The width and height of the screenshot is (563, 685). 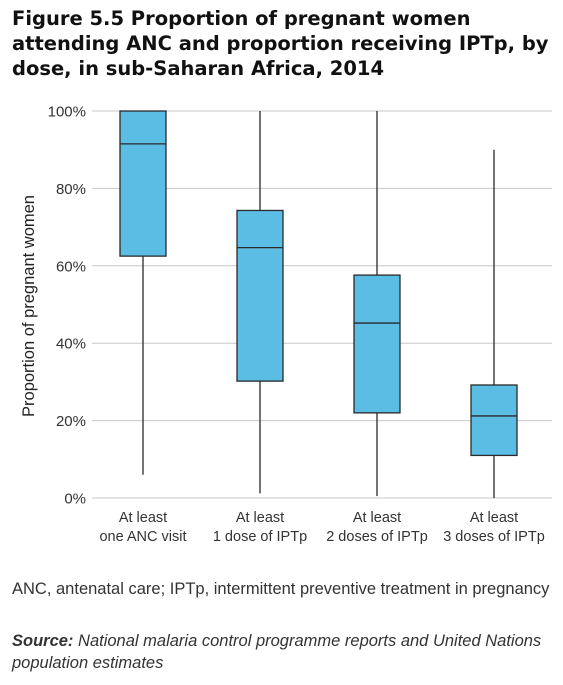 I want to click on x-category-label: At least 1 dose of IPTp, so click(x=260, y=527).